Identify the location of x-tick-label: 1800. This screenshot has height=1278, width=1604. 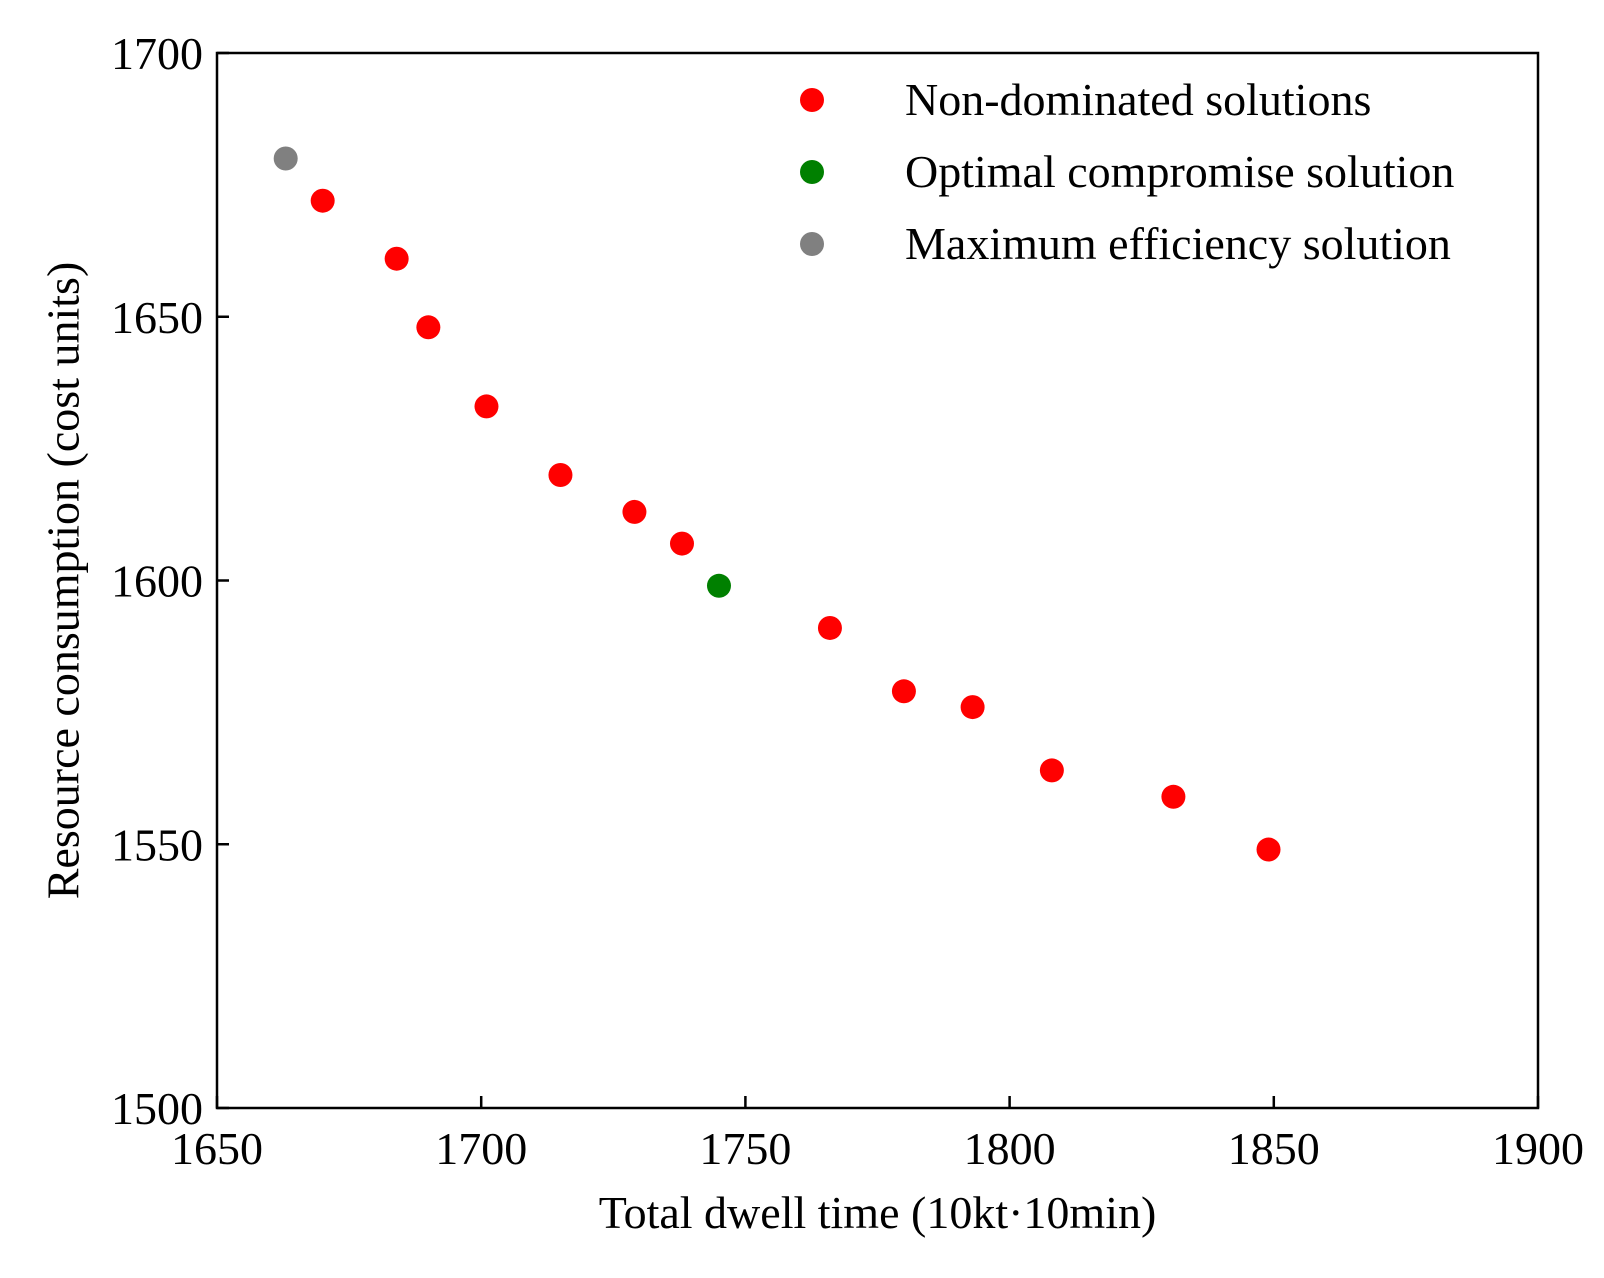
(1010, 1148).